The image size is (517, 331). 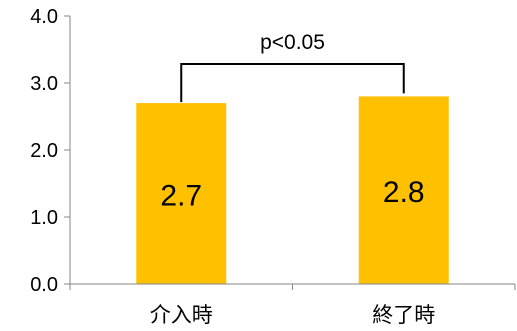 I want to click on y-tick-label: 3.0, so click(x=44, y=84).